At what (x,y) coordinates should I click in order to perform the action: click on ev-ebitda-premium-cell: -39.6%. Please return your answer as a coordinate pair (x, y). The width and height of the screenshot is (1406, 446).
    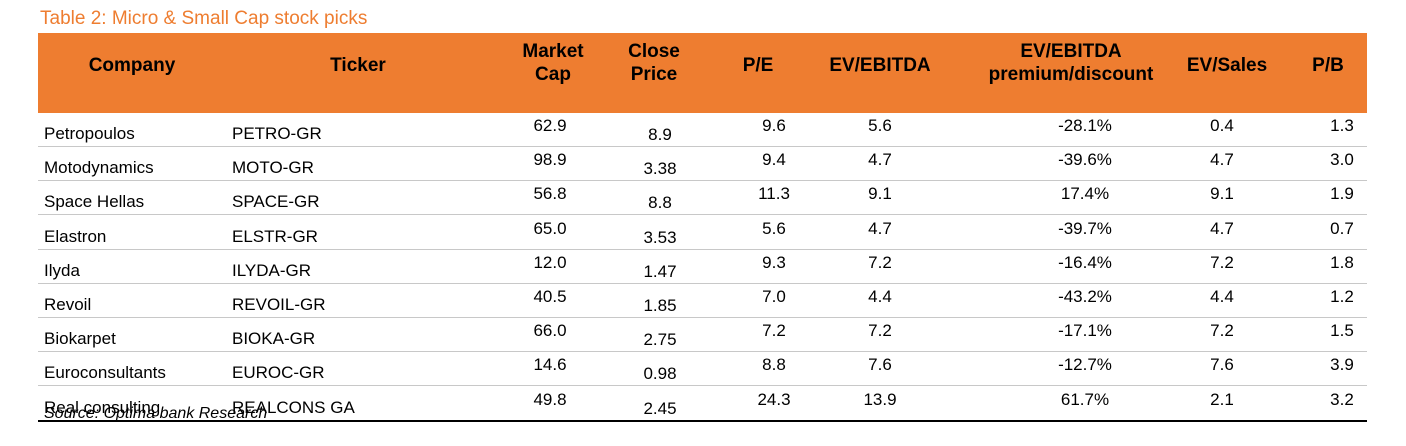
    Looking at the image, I should click on (1085, 160).